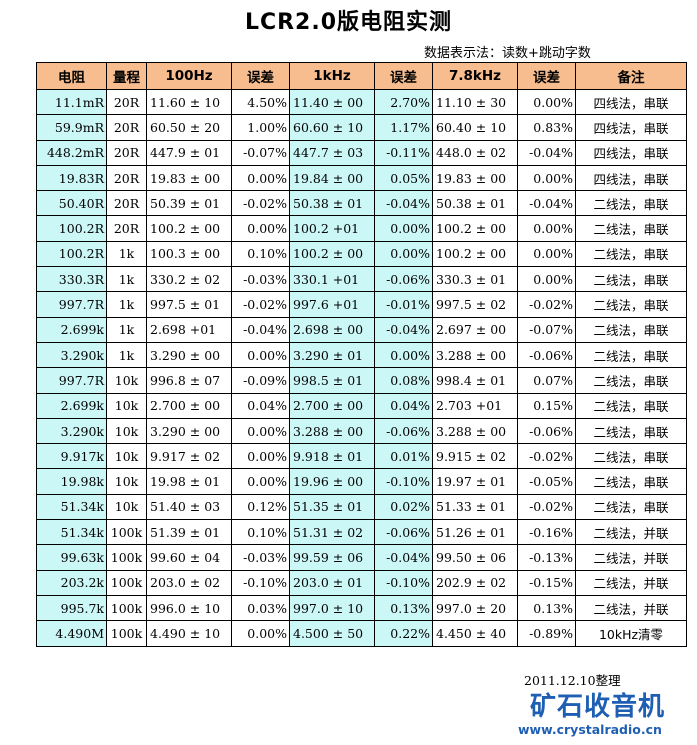  I want to click on cell-resistor: 50.40R, so click(71, 203).